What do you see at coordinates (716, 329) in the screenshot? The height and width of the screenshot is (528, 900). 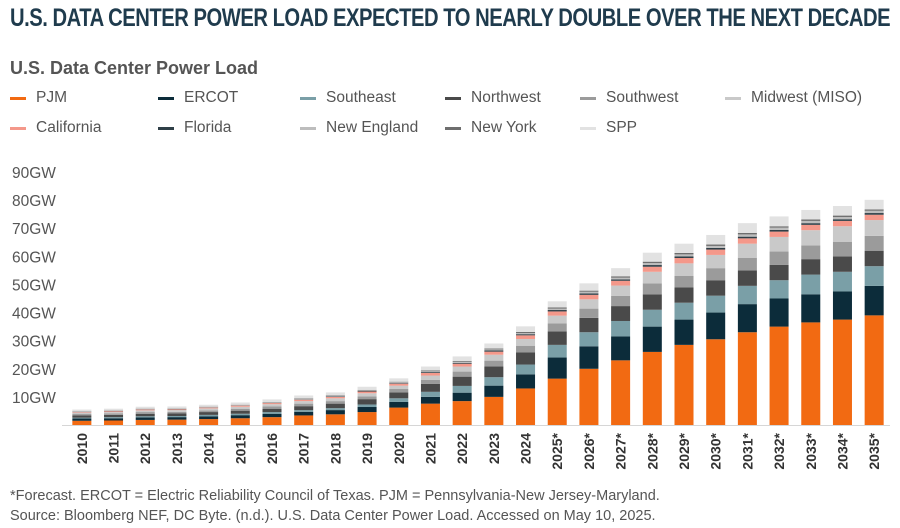 I see `bar-stack-2030` at bounding box center [716, 329].